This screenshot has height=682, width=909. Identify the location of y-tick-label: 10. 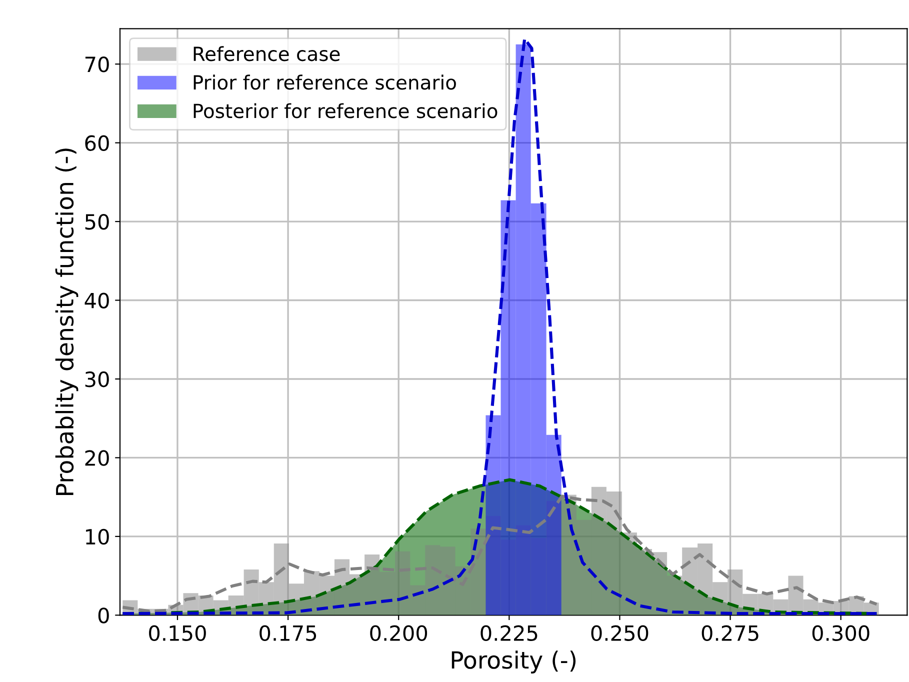
(97, 536).